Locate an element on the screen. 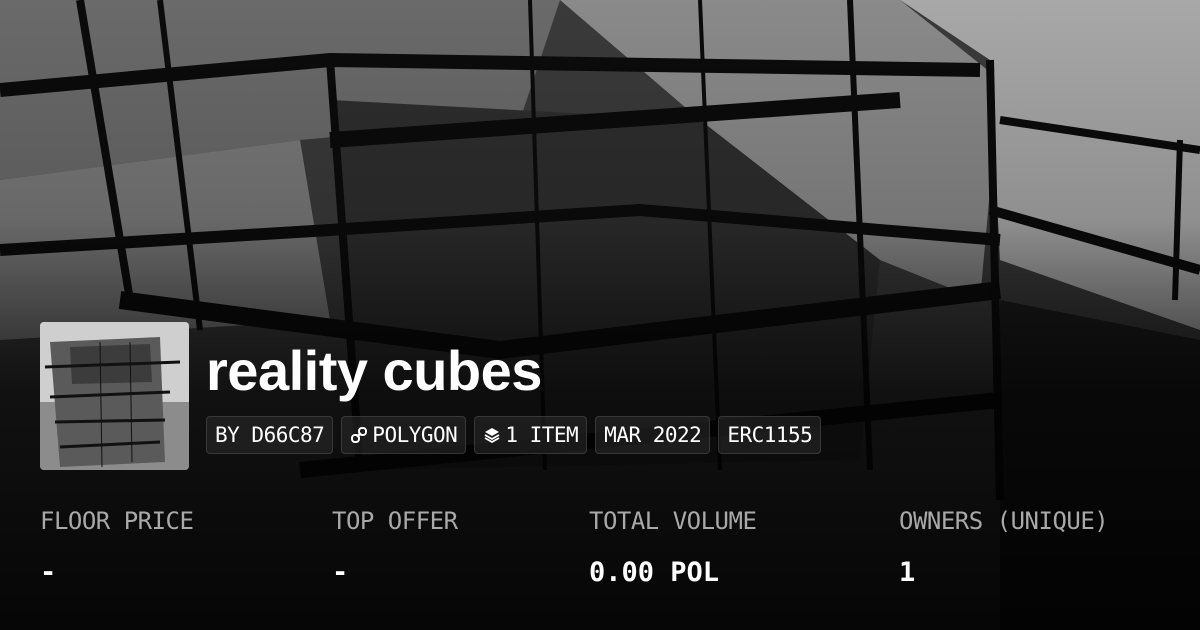  stat-owners: OWNERS (UNIQUE) 1 is located at coordinates (1004, 548).